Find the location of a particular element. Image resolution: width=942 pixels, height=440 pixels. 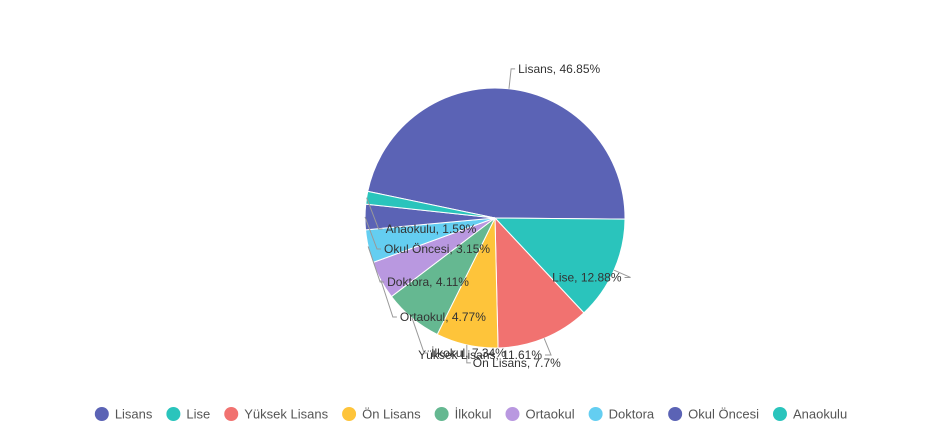

legend-marker-ilkokul is located at coordinates (441, 414).